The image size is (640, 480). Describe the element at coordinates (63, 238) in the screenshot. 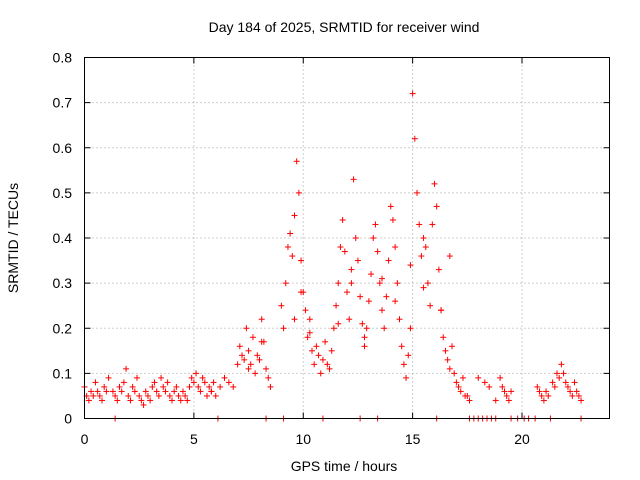

I see `y-tick-label: 0.4` at that location.